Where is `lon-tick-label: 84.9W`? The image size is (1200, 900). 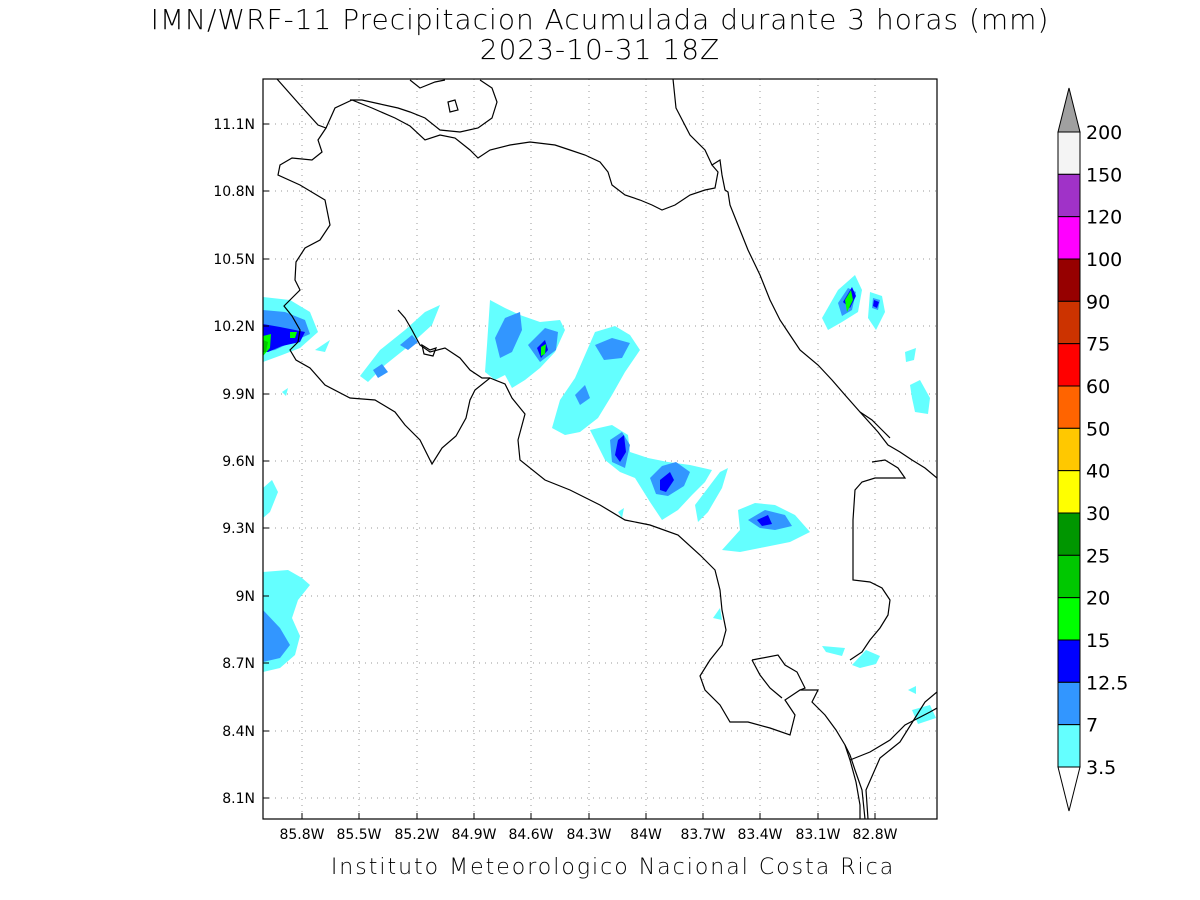
lon-tick-label: 84.9W is located at coordinates (473, 835).